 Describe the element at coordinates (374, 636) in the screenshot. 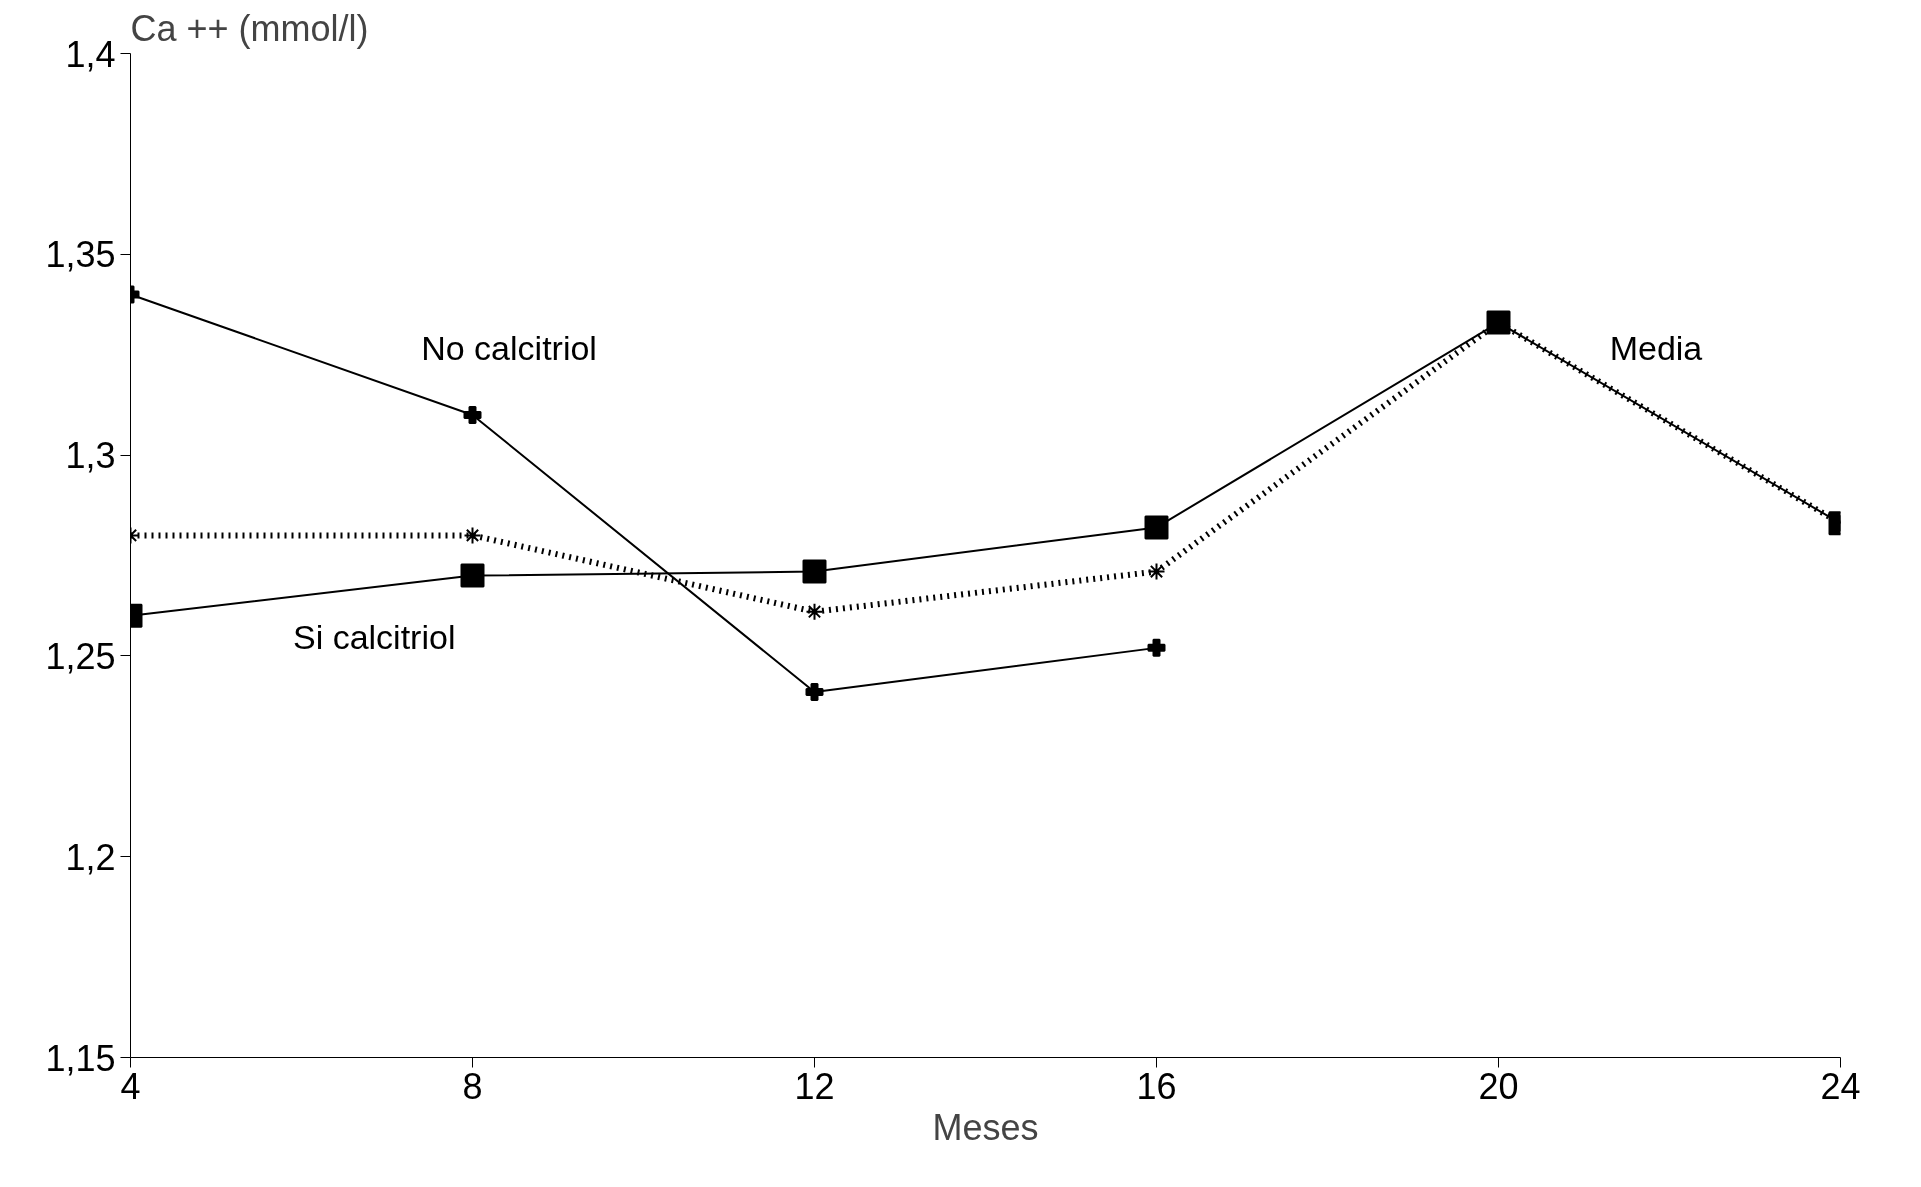

I see `series-label: Si calcitriol` at that location.